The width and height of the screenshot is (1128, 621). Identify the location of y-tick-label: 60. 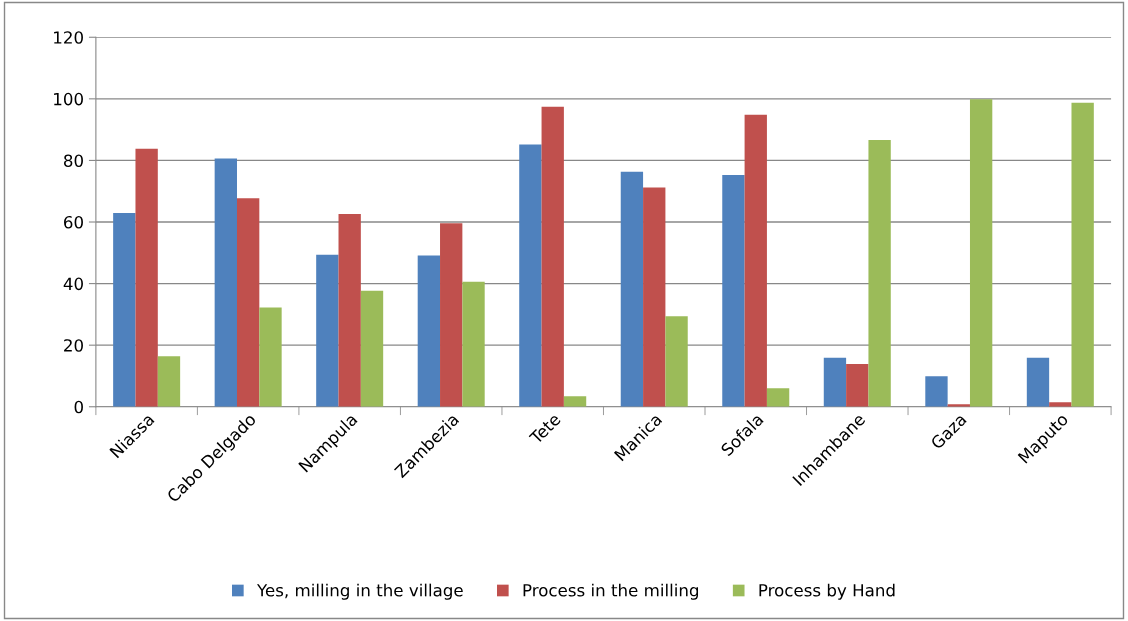
(73, 222).